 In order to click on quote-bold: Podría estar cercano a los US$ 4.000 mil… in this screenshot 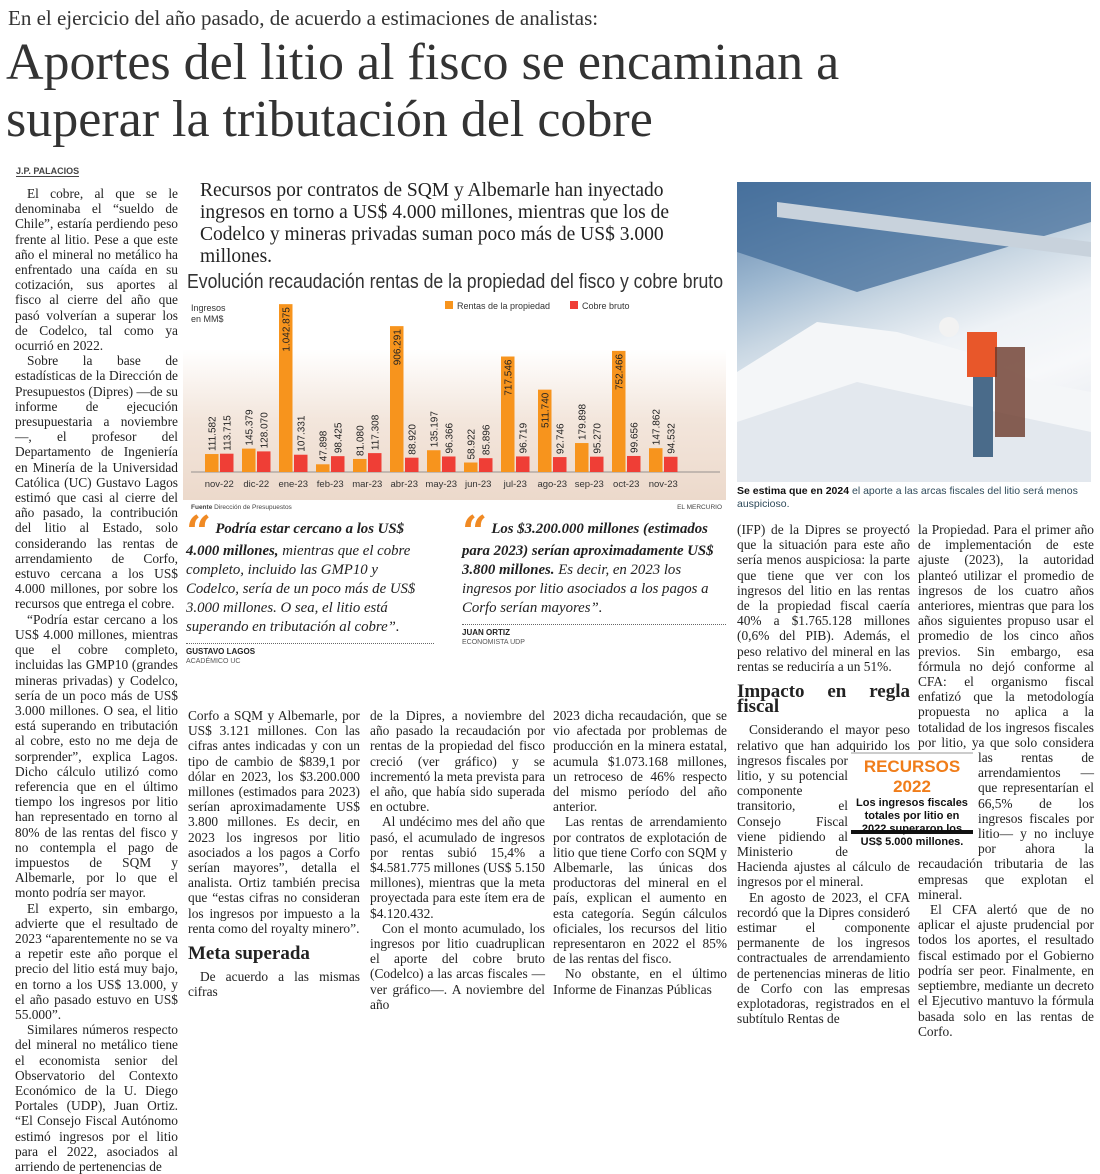, I will do `click(295, 540)`.